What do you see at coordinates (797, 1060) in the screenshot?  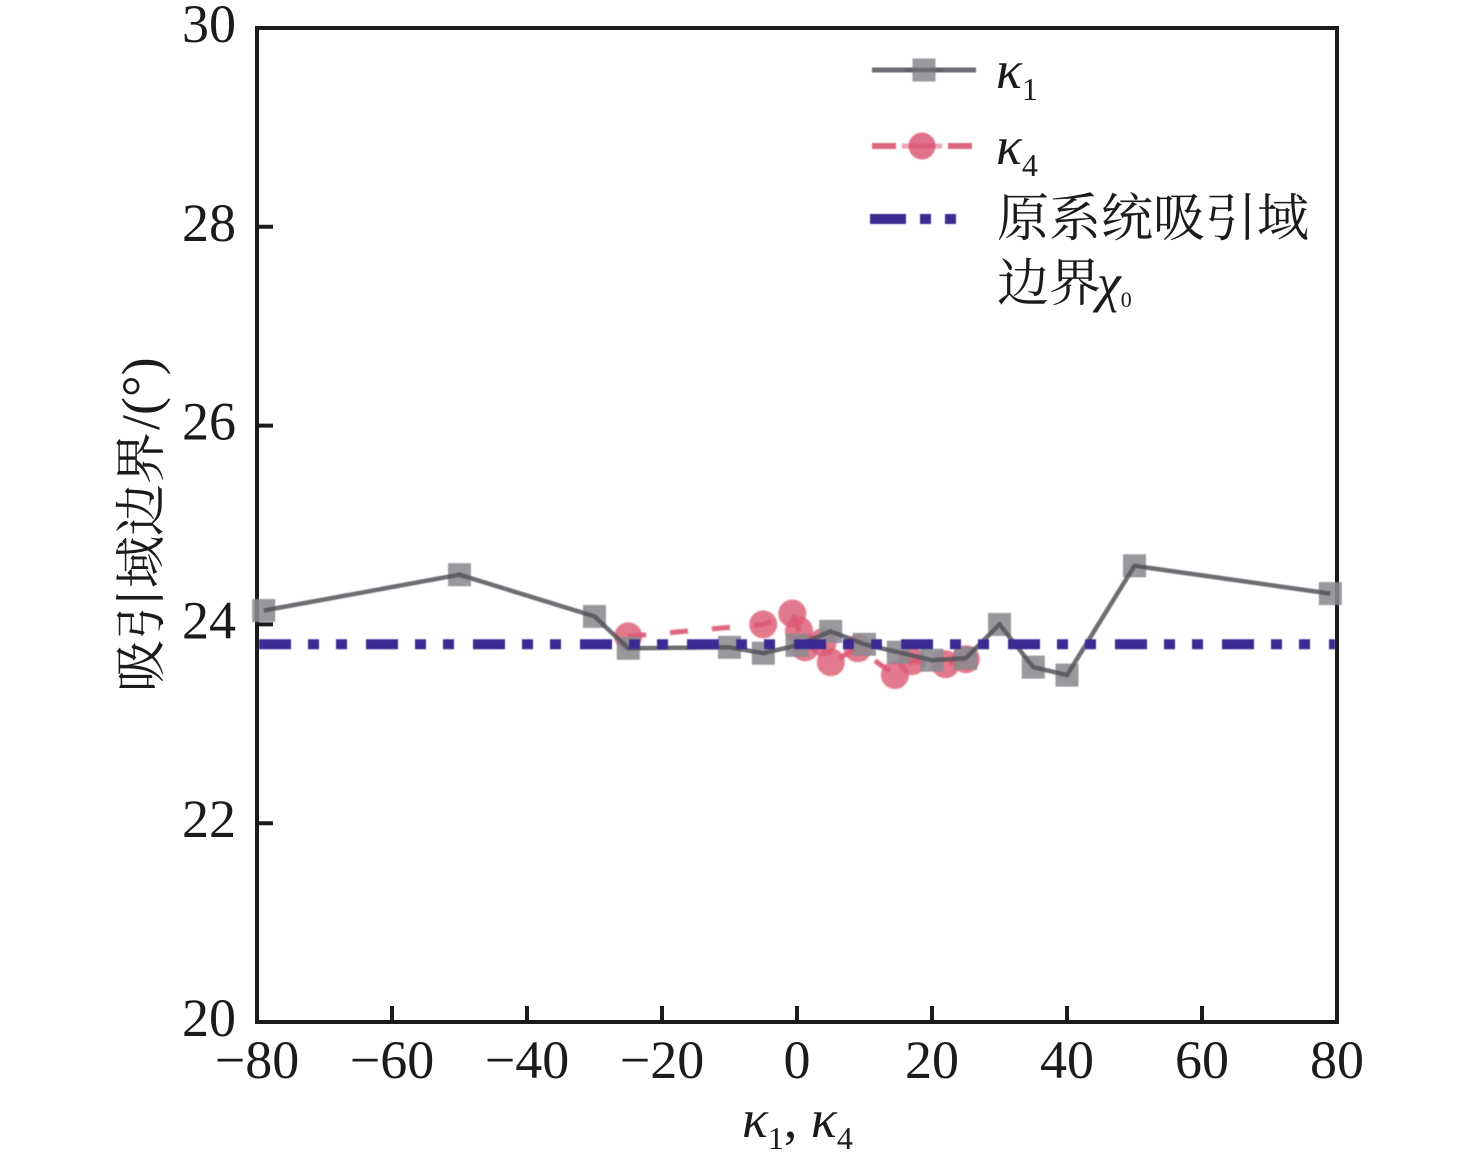 I see `svg-text: 0` at bounding box center [797, 1060].